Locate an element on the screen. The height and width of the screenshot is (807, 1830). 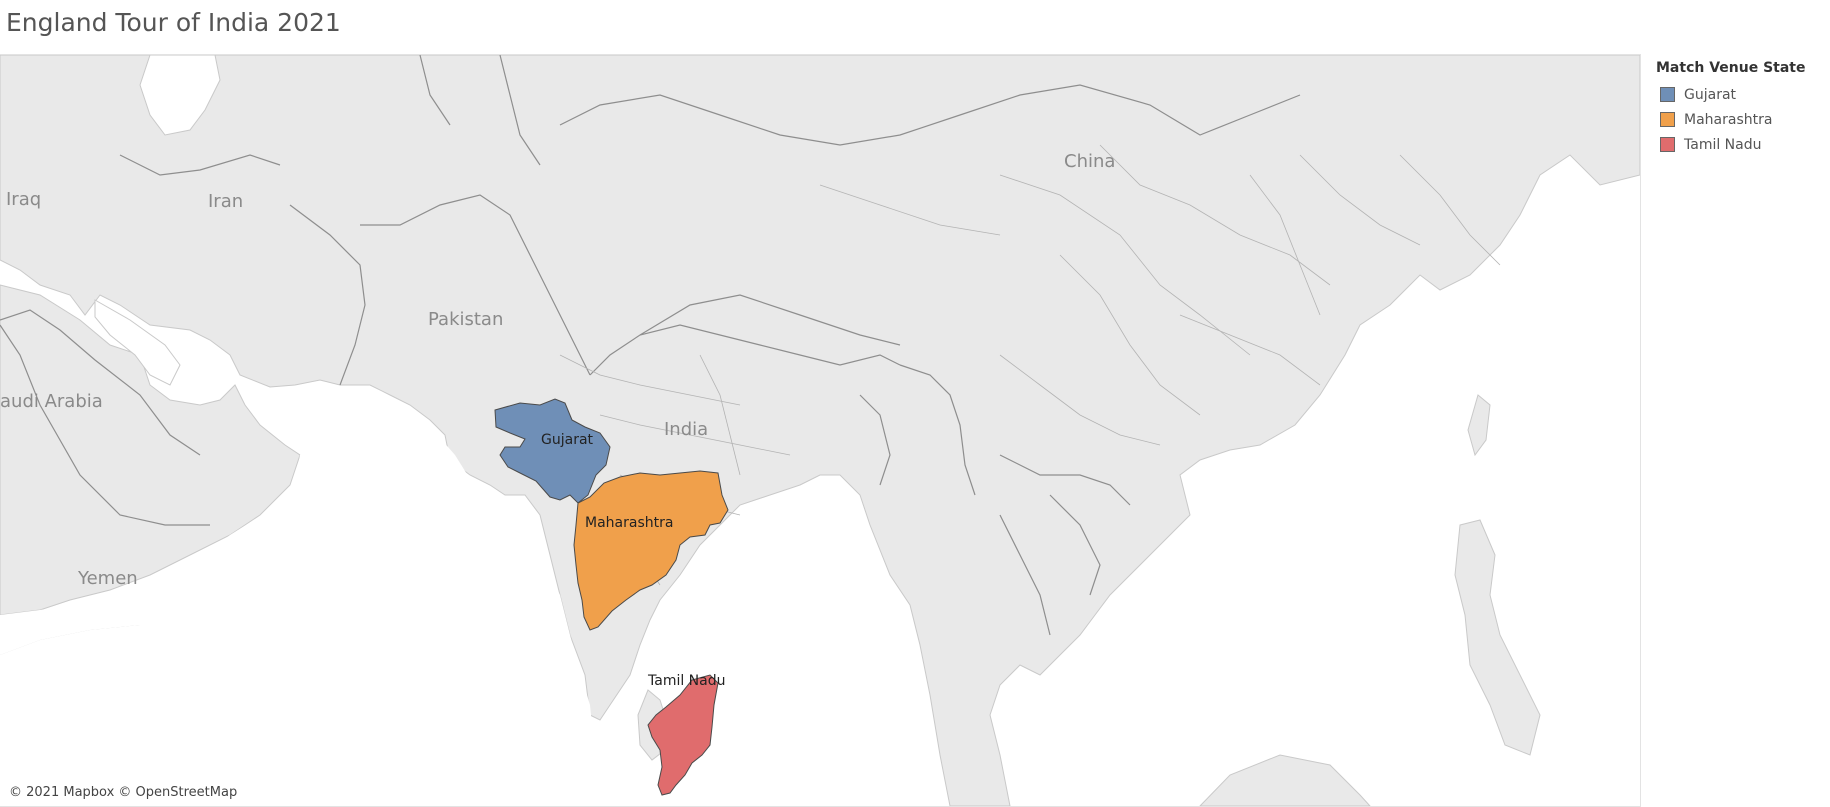
legend-label-maharashtra: Maharashtra is located at coordinates (1728, 119).